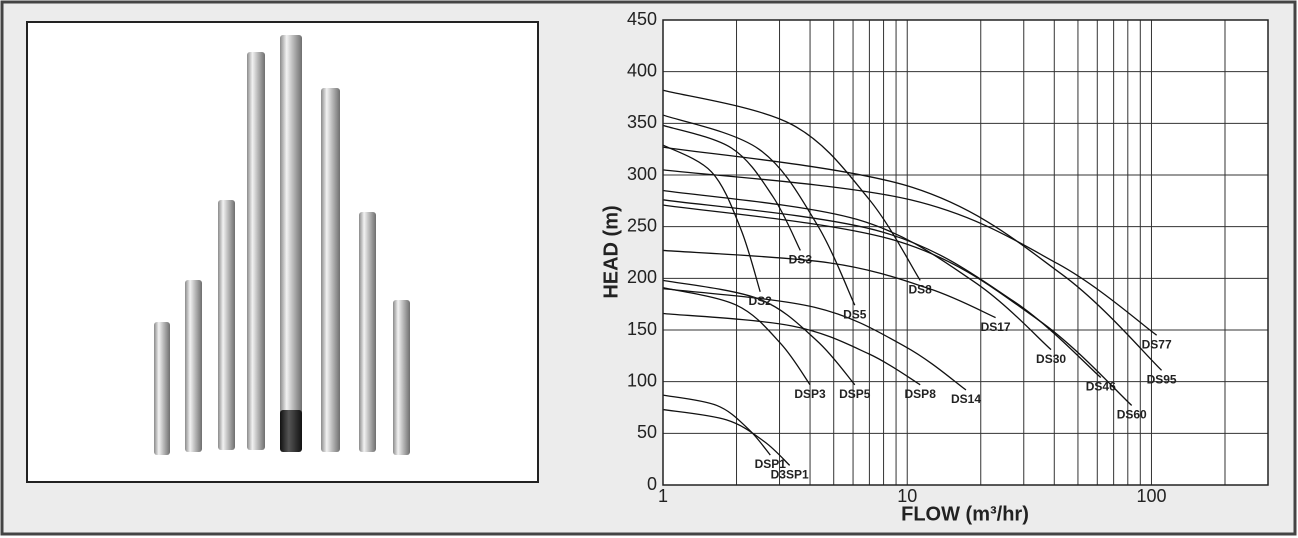 The width and height of the screenshot is (1298, 538). I want to click on curve-label: DSP5, so click(855, 394).